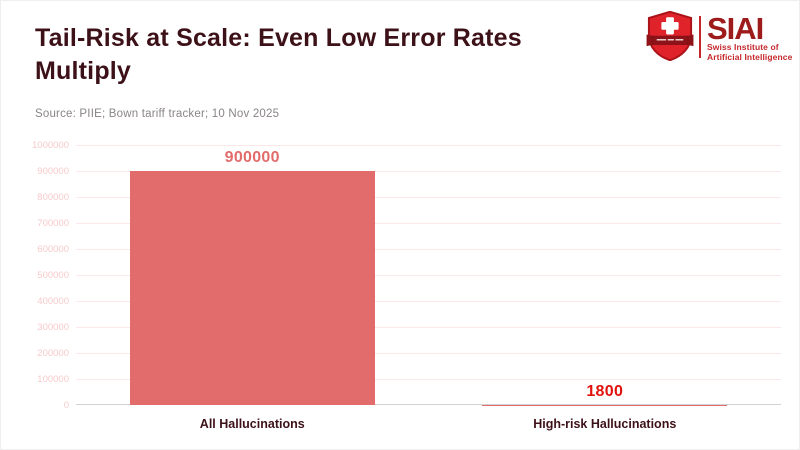 This screenshot has width=800, height=450. What do you see at coordinates (252, 157) in the screenshot?
I see `bar-value-label: 900000` at bounding box center [252, 157].